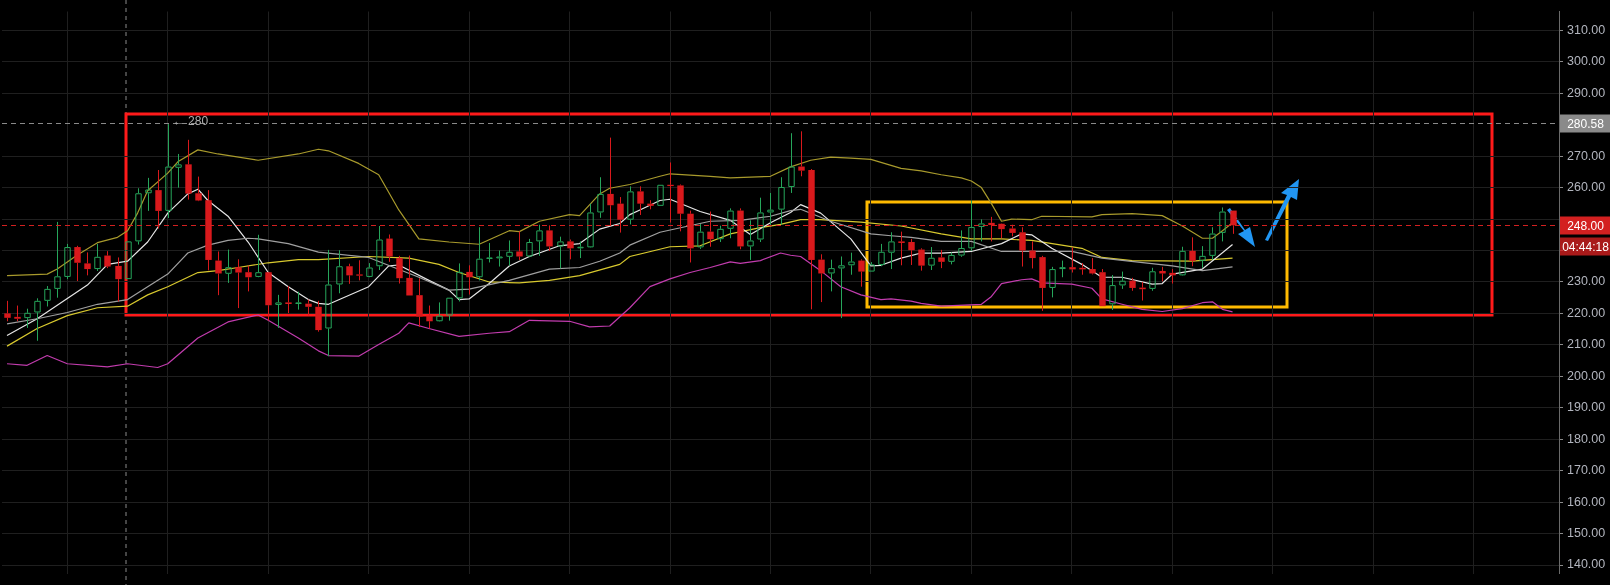 The height and width of the screenshot is (585, 1610). What do you see at coordinates (1586, 155) in the screenshot?
I see `y-tick-label: 270.00` at bounding box center [1586, 155].